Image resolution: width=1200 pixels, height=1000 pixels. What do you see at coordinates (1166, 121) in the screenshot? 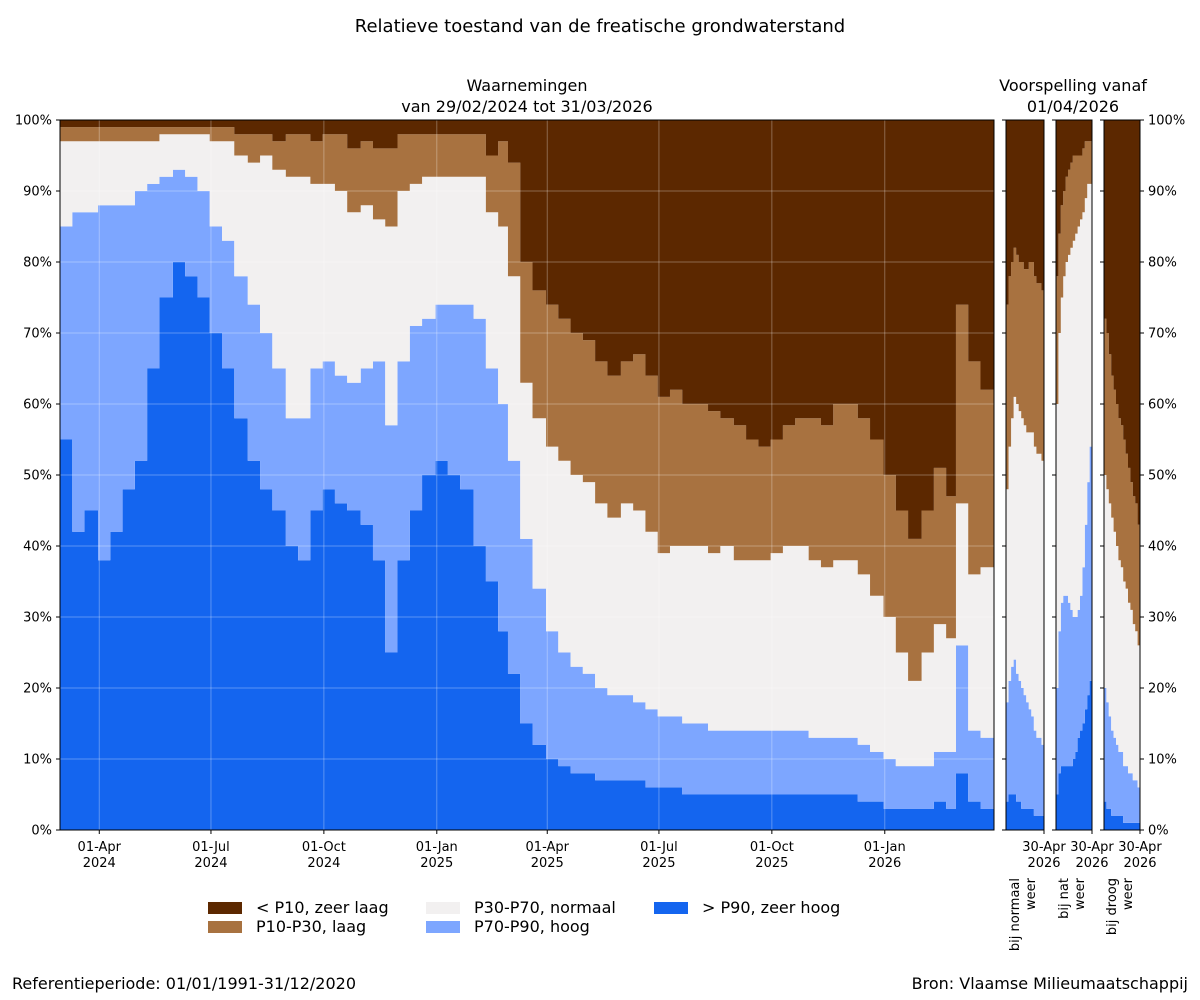
I see `right-y-tick-label: 100%` at bounding box center [1166, 121].